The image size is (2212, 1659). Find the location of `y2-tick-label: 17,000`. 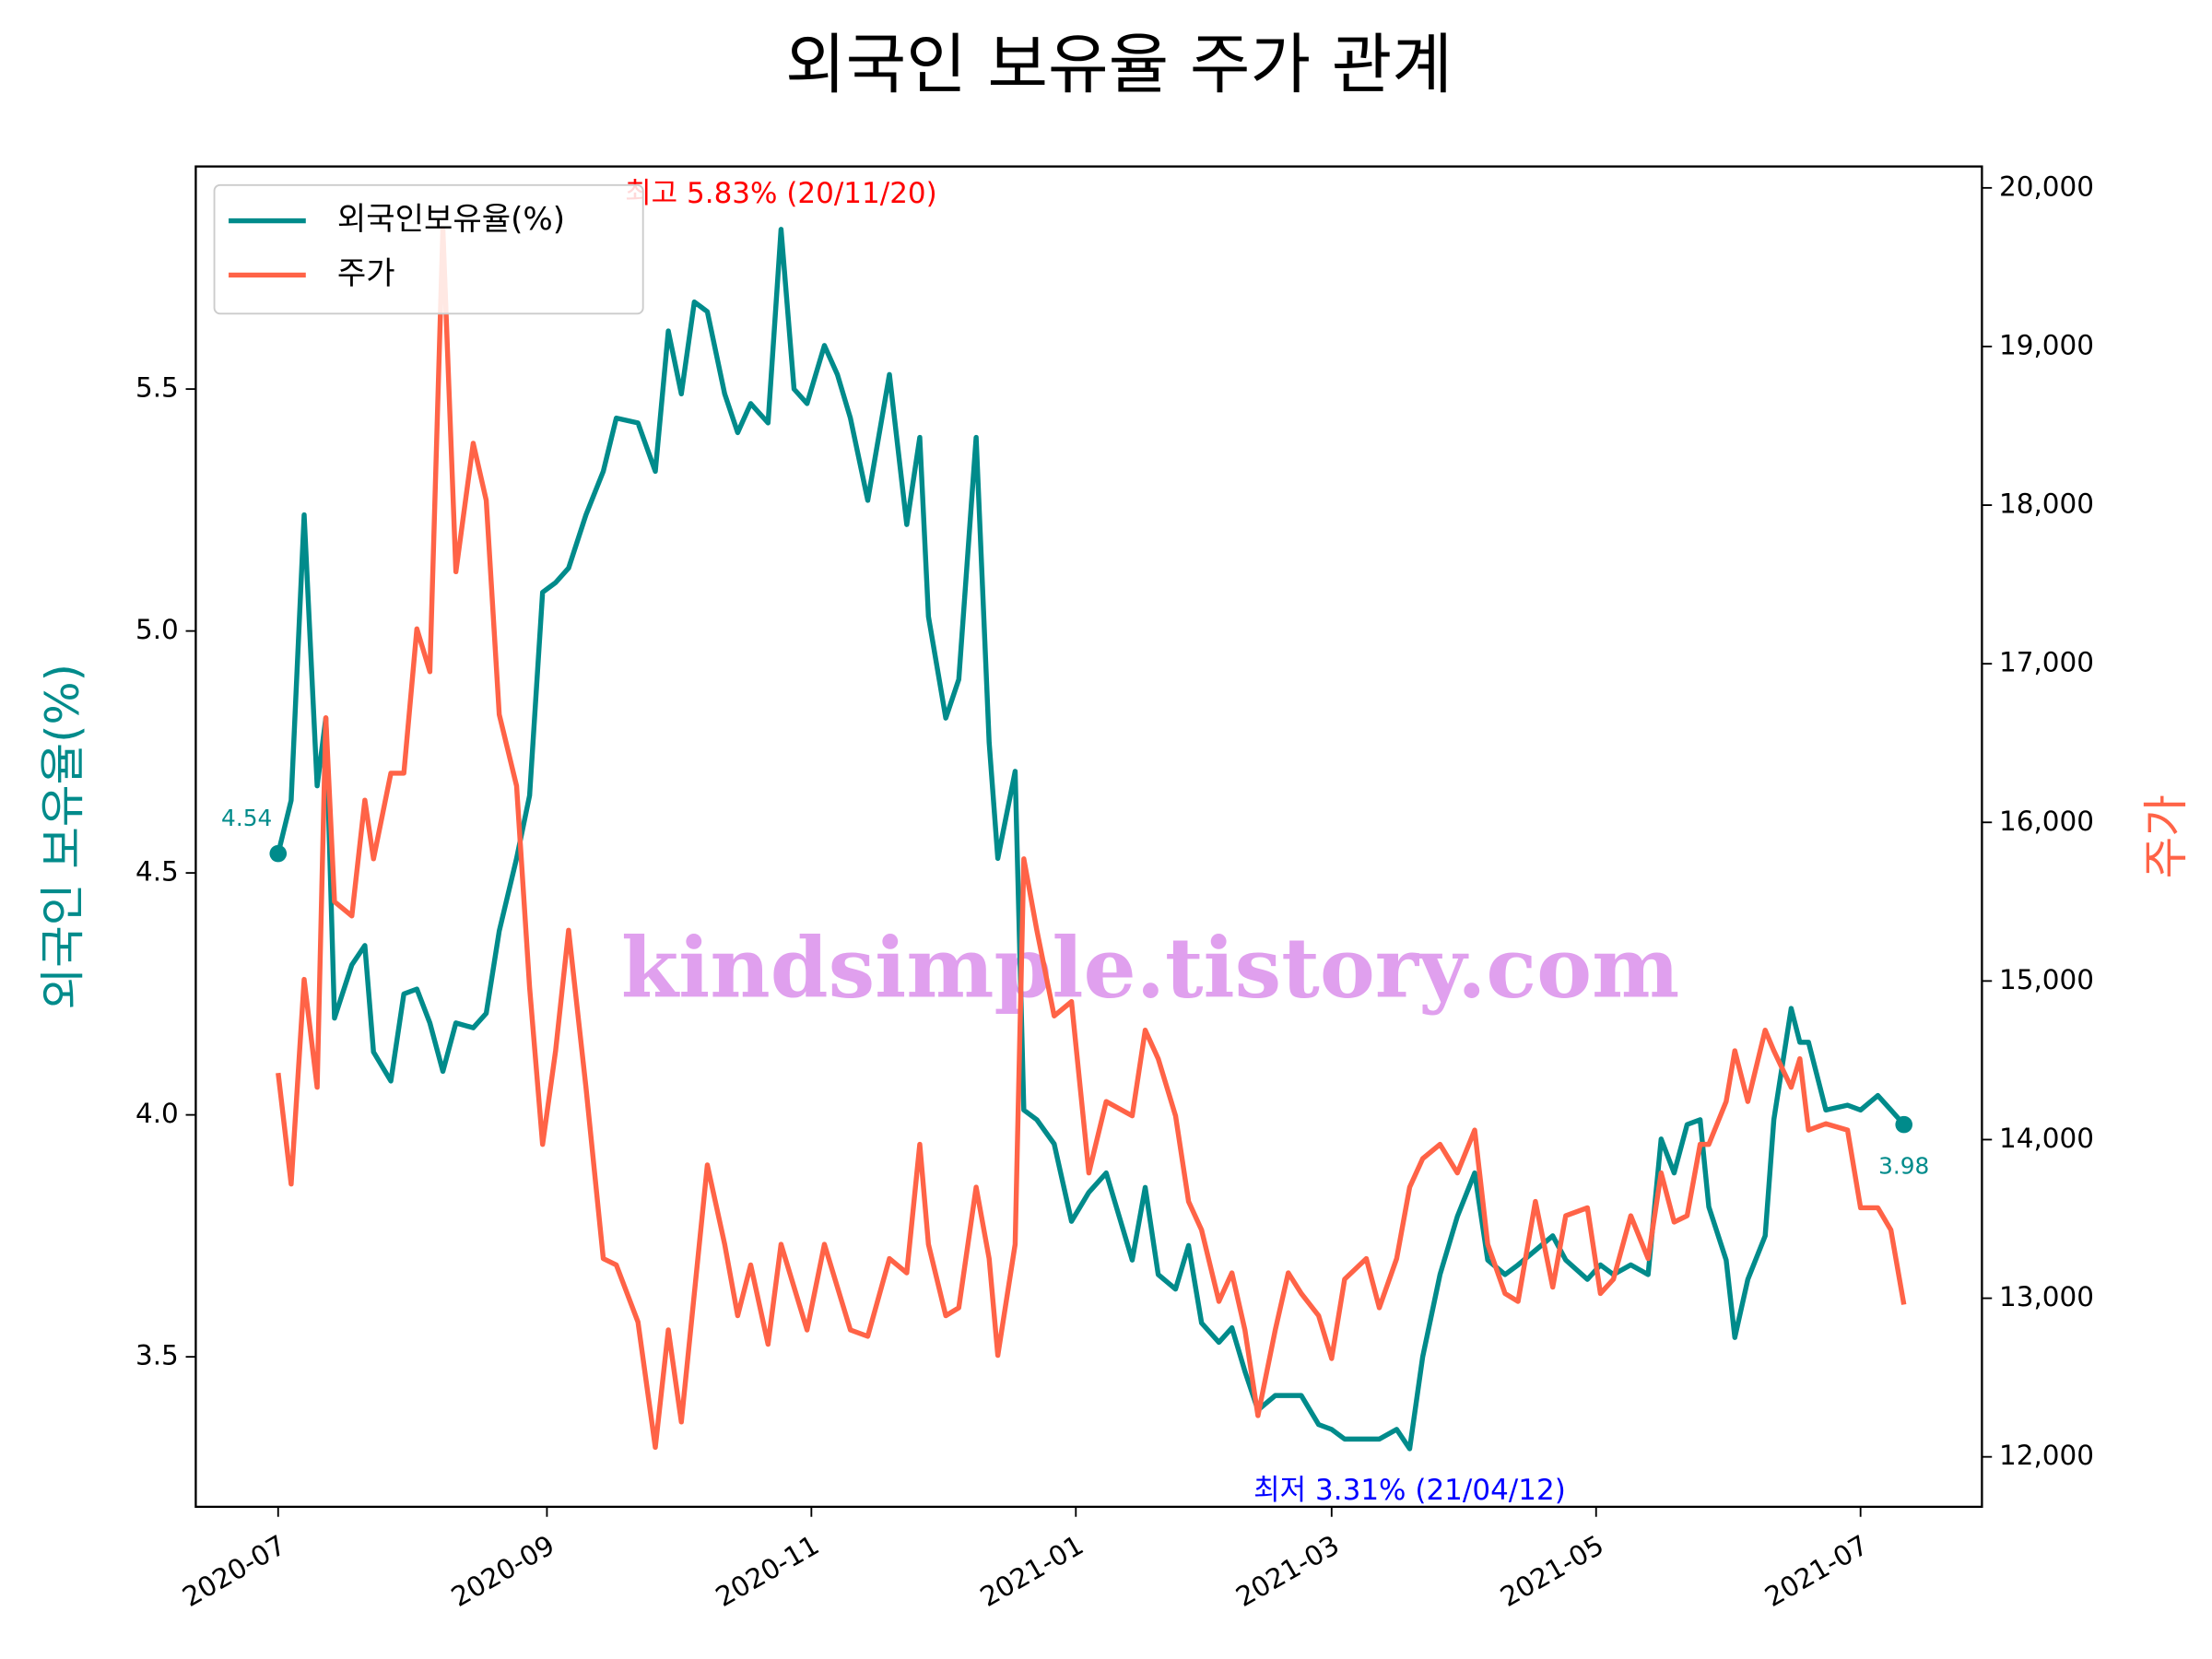

y2-tick-label: 17,000 is located at coordinates (2046, 662).